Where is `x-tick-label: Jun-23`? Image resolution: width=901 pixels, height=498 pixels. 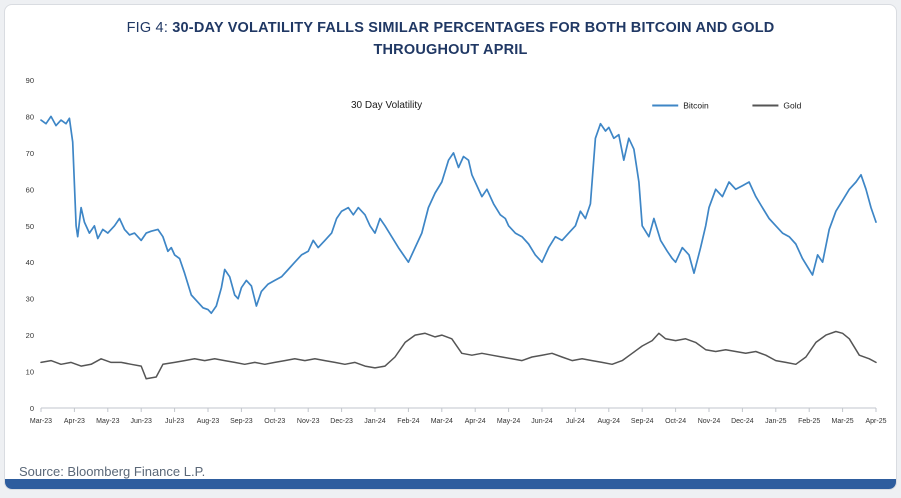 x-tick-label: Jun-23 is located at coordinates (141, 421).